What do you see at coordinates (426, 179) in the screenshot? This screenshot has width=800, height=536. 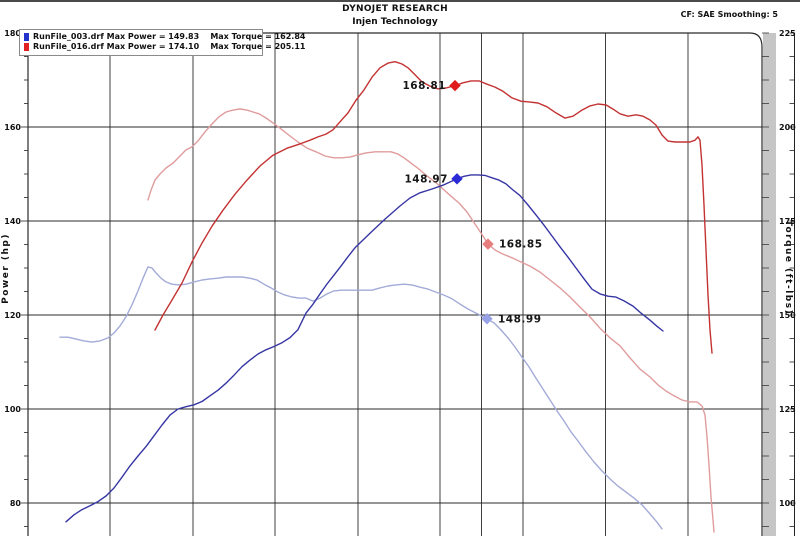 I see `value-marker-label: 148.97` at bounding box center [426, 179].